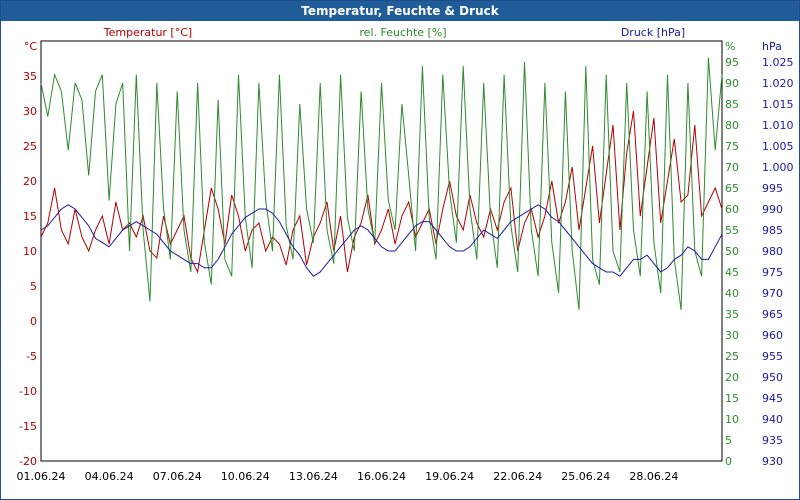 The height and width of the screenshot is (500, 800). I want to click on series-line-pressure, so click(381, 240).